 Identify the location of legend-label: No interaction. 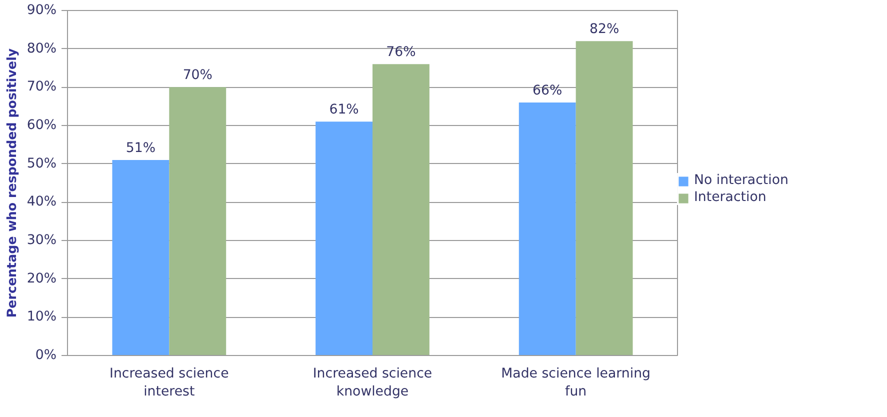
(741, 180).